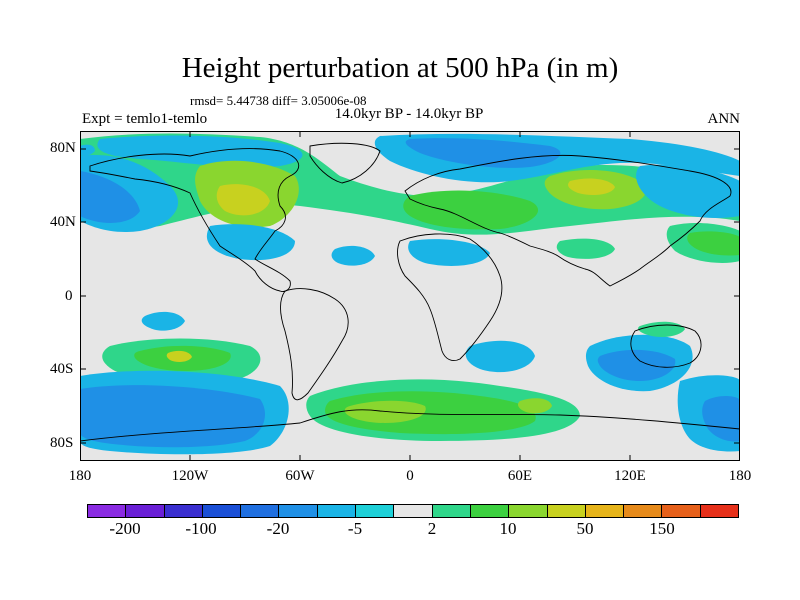 The width and height of the screenshot is (800, 600). Describe the element at coordinates (345, 163) in the screenshot. I see `coastline-greenland` at that location.